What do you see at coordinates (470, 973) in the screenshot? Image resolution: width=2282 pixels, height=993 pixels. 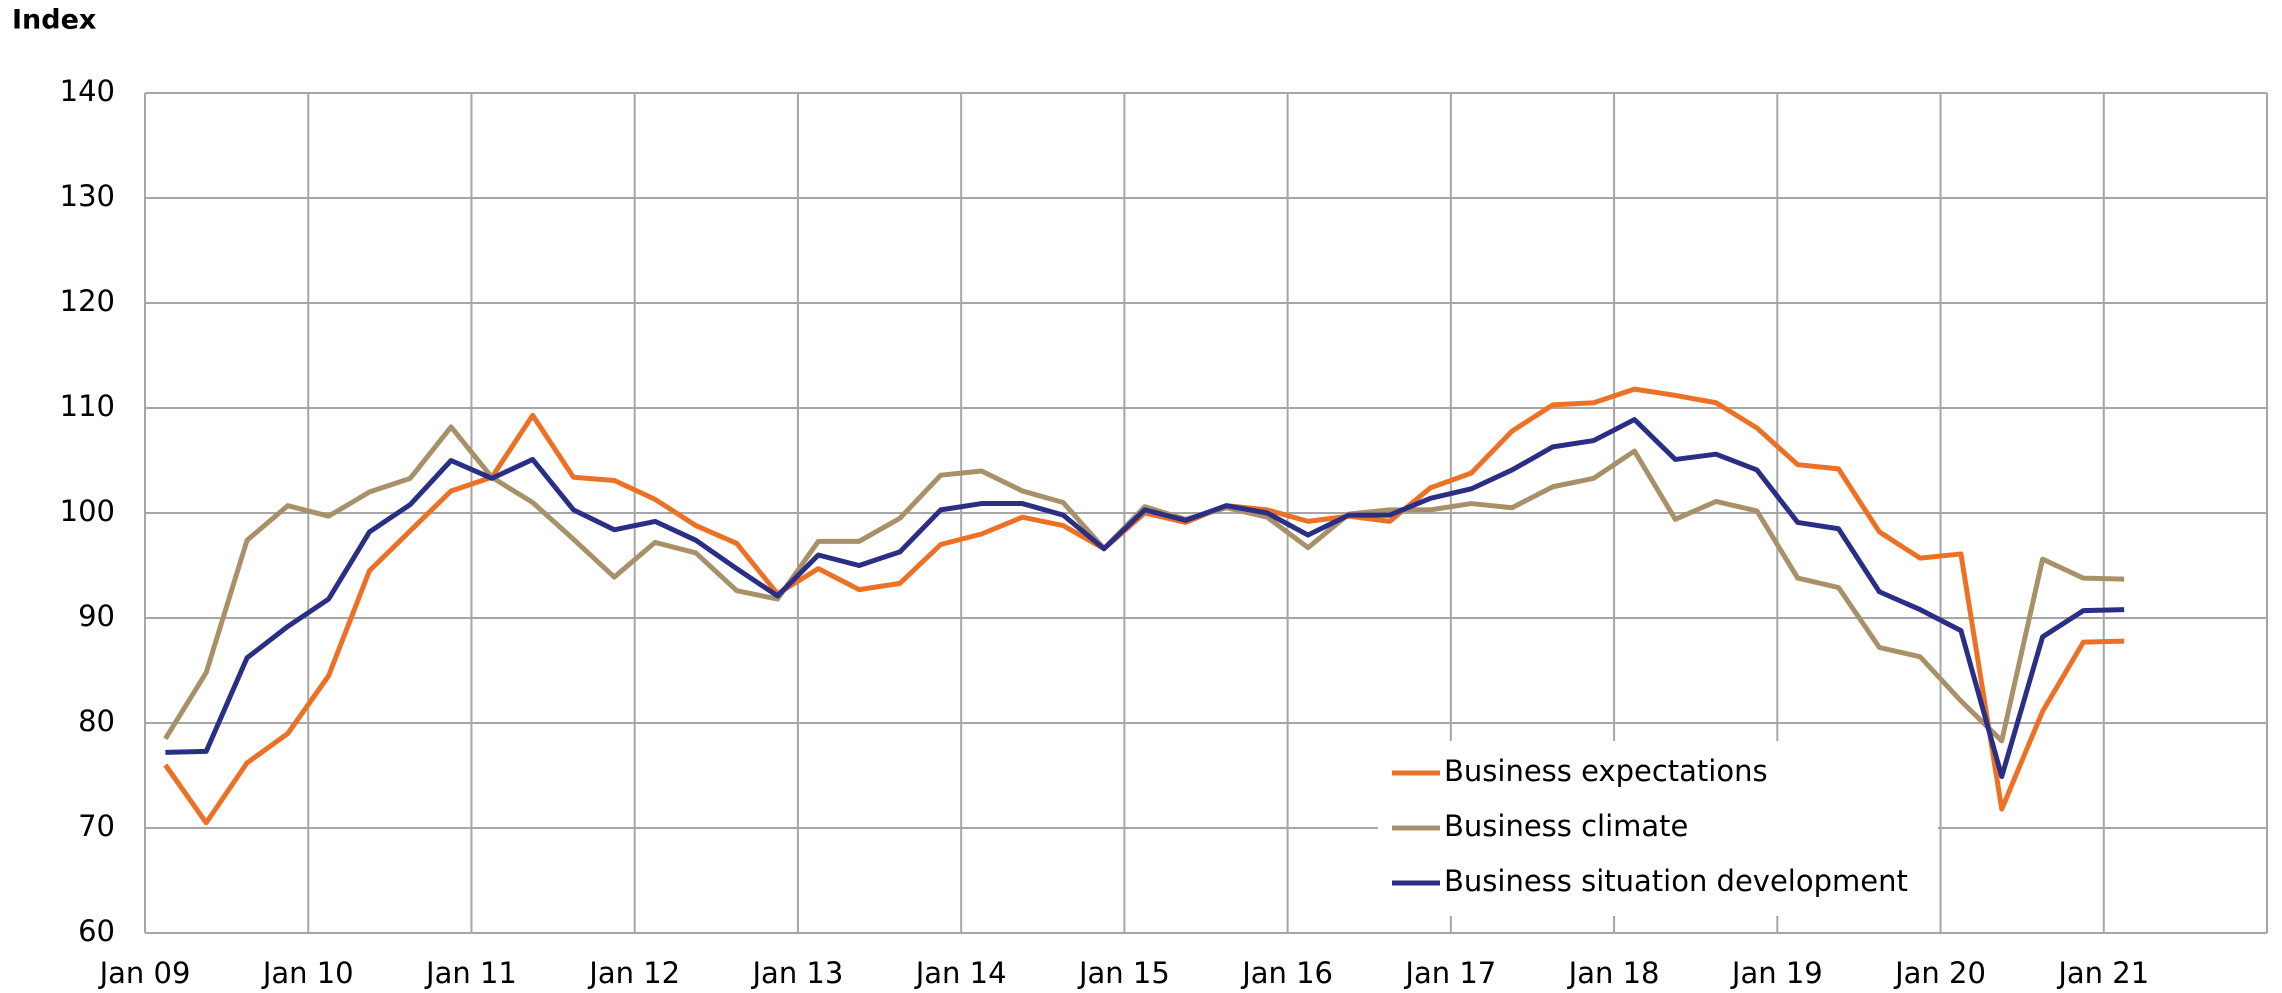 I see `x-tick-label: Jan 11` at bounding box center [470, 973].